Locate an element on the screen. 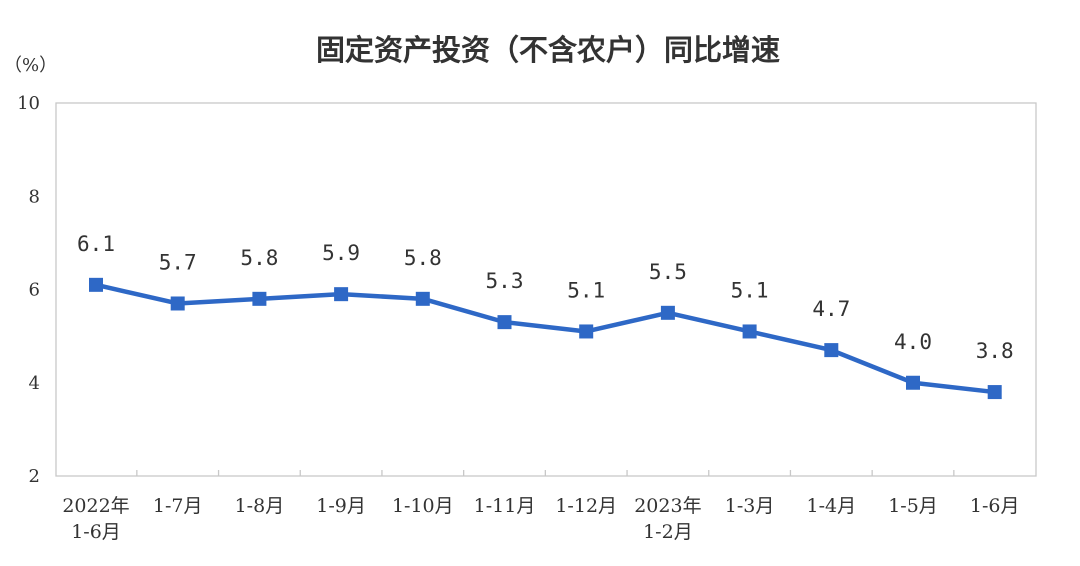 This screenshot has width=1080, height=566. x-tick-label: 1-11月 is located at coordinates (505, 506).